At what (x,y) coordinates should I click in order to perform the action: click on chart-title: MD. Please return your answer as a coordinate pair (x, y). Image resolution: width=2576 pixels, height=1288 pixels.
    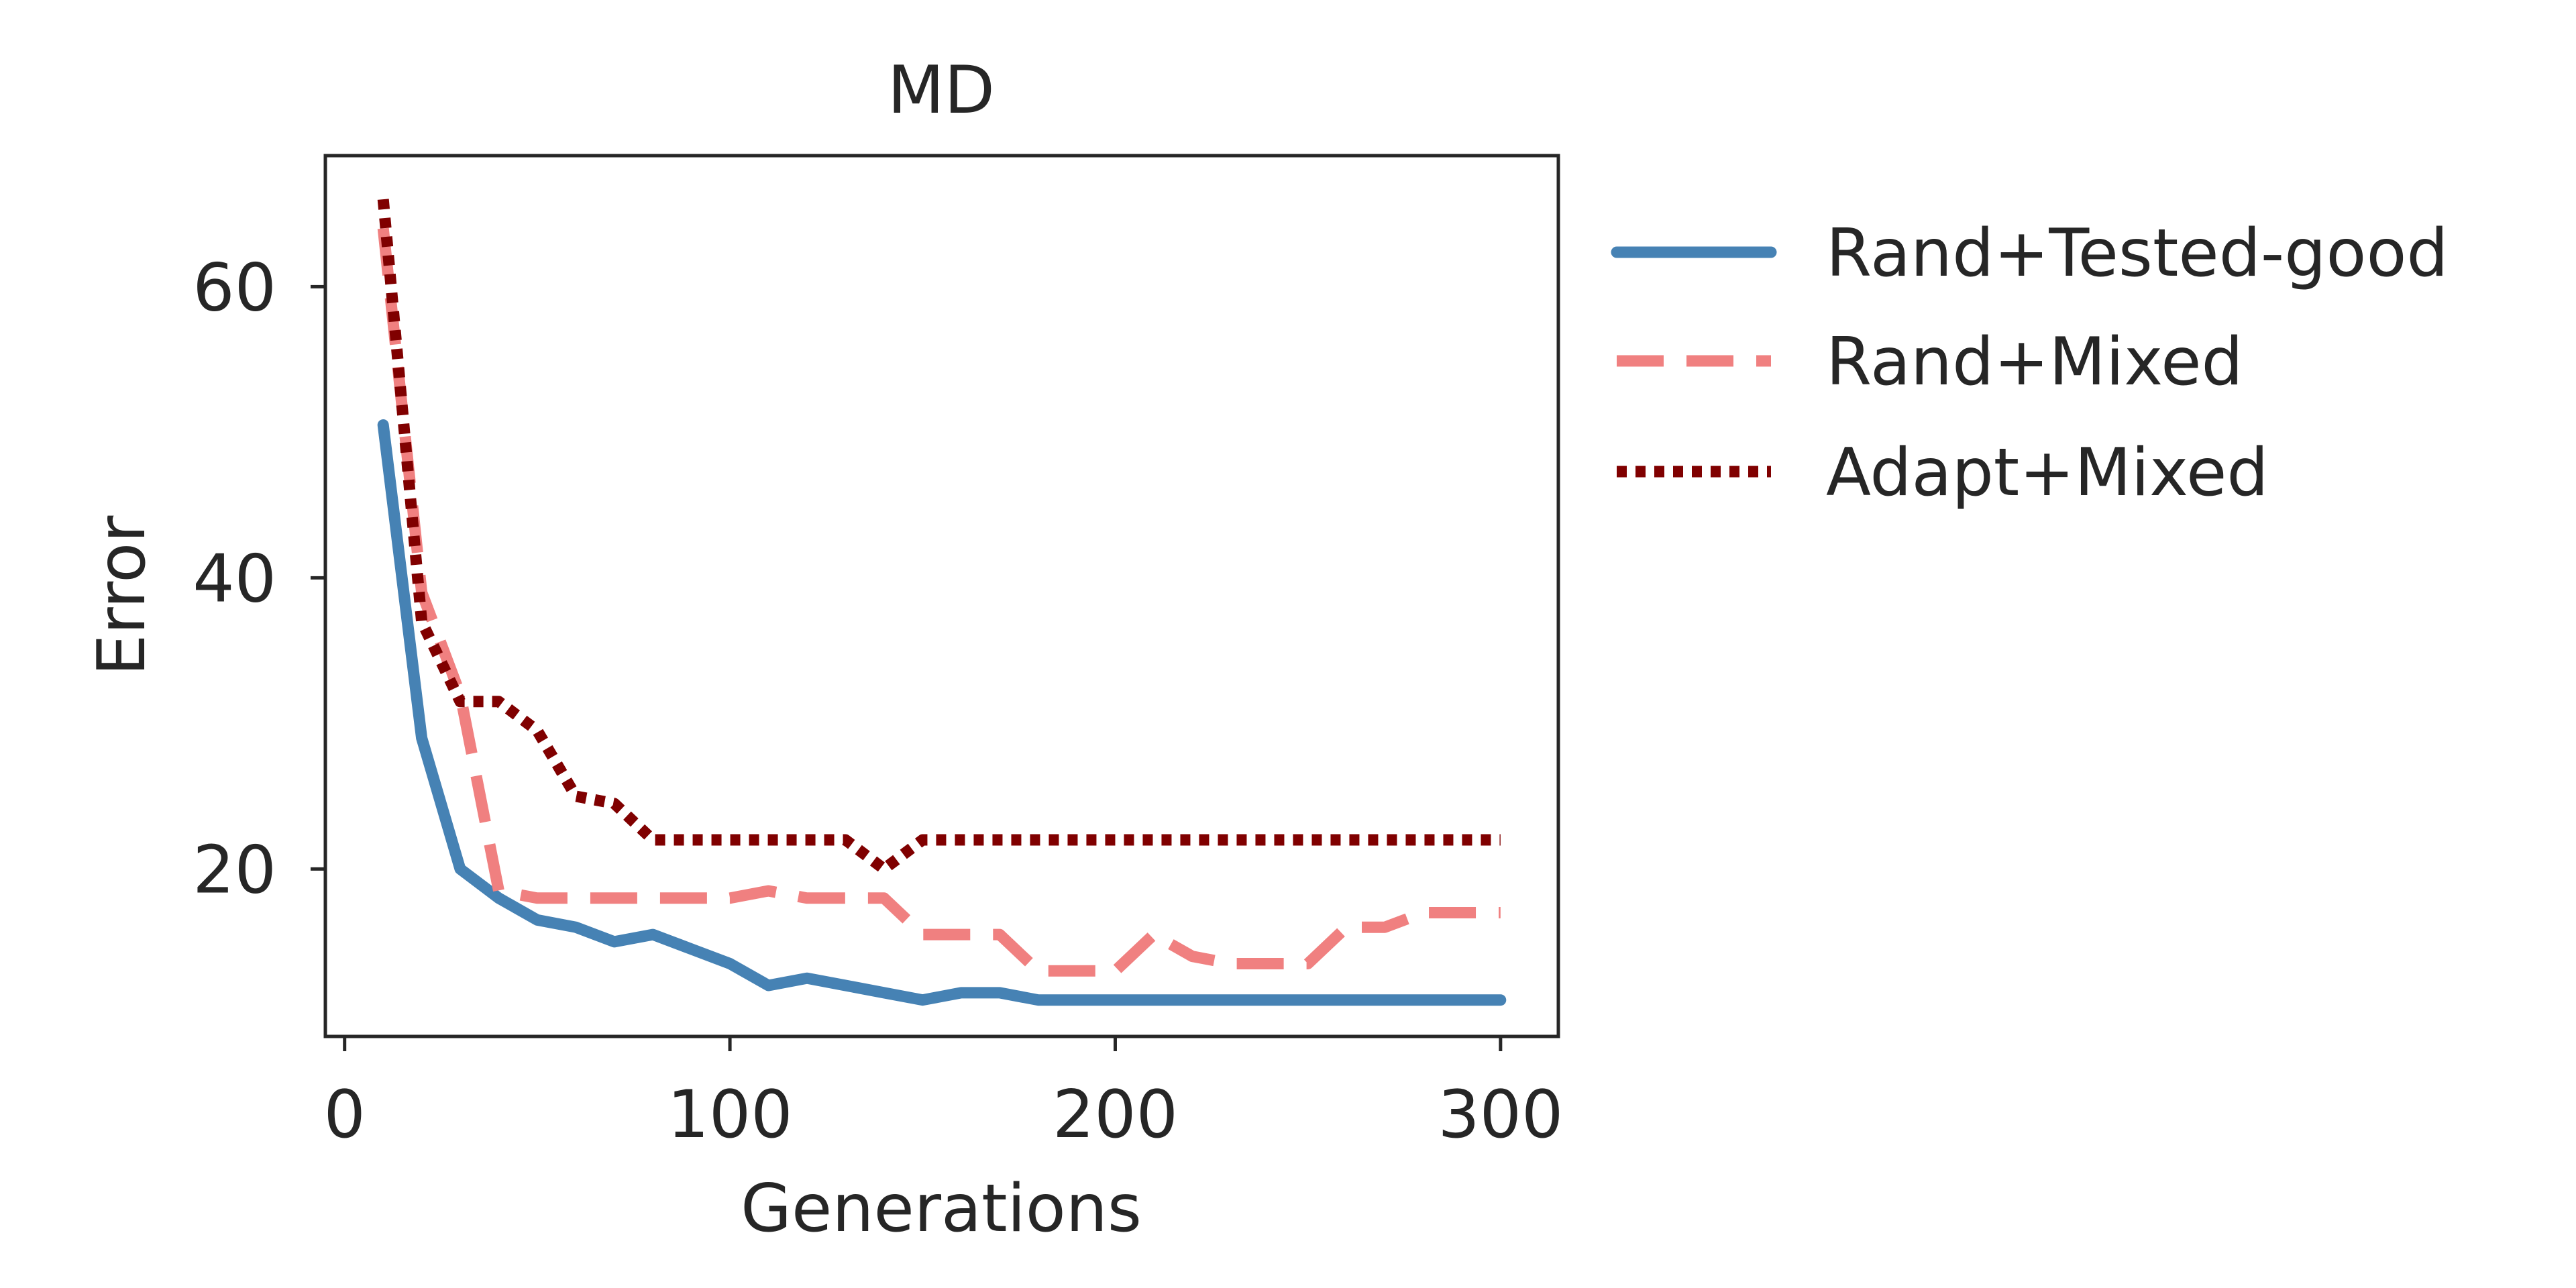
    Looking at the image, I should click on (941, 90).